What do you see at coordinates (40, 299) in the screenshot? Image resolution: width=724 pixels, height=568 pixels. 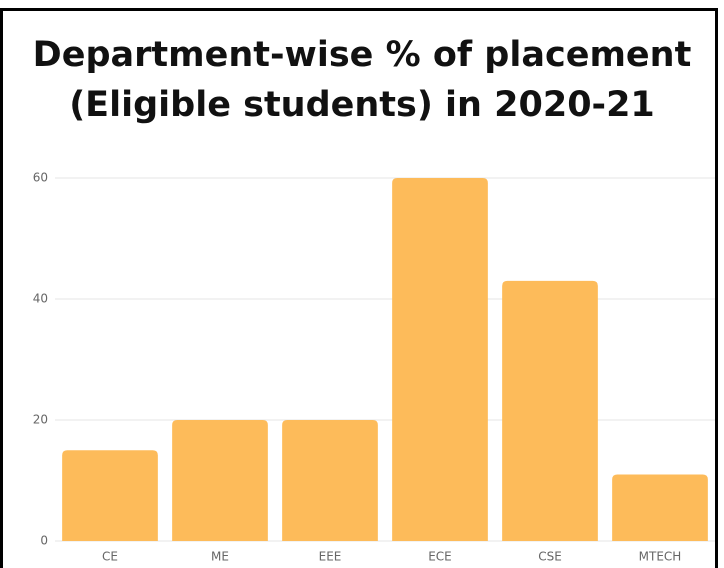 I see `y-tick-label: 40` at bounding box center [40, 299].